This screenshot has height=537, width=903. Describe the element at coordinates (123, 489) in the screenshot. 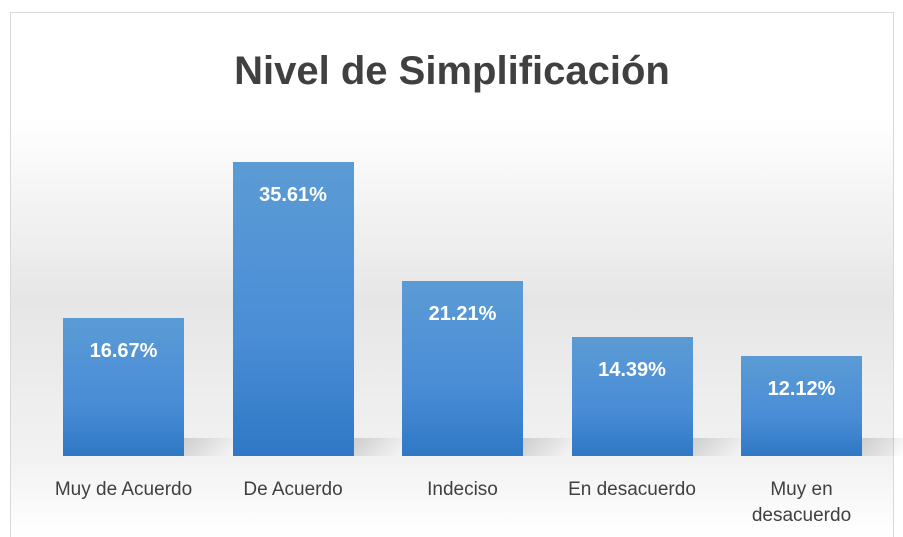

I see `x-tick-label: Muy de Acuerdo` at that location.